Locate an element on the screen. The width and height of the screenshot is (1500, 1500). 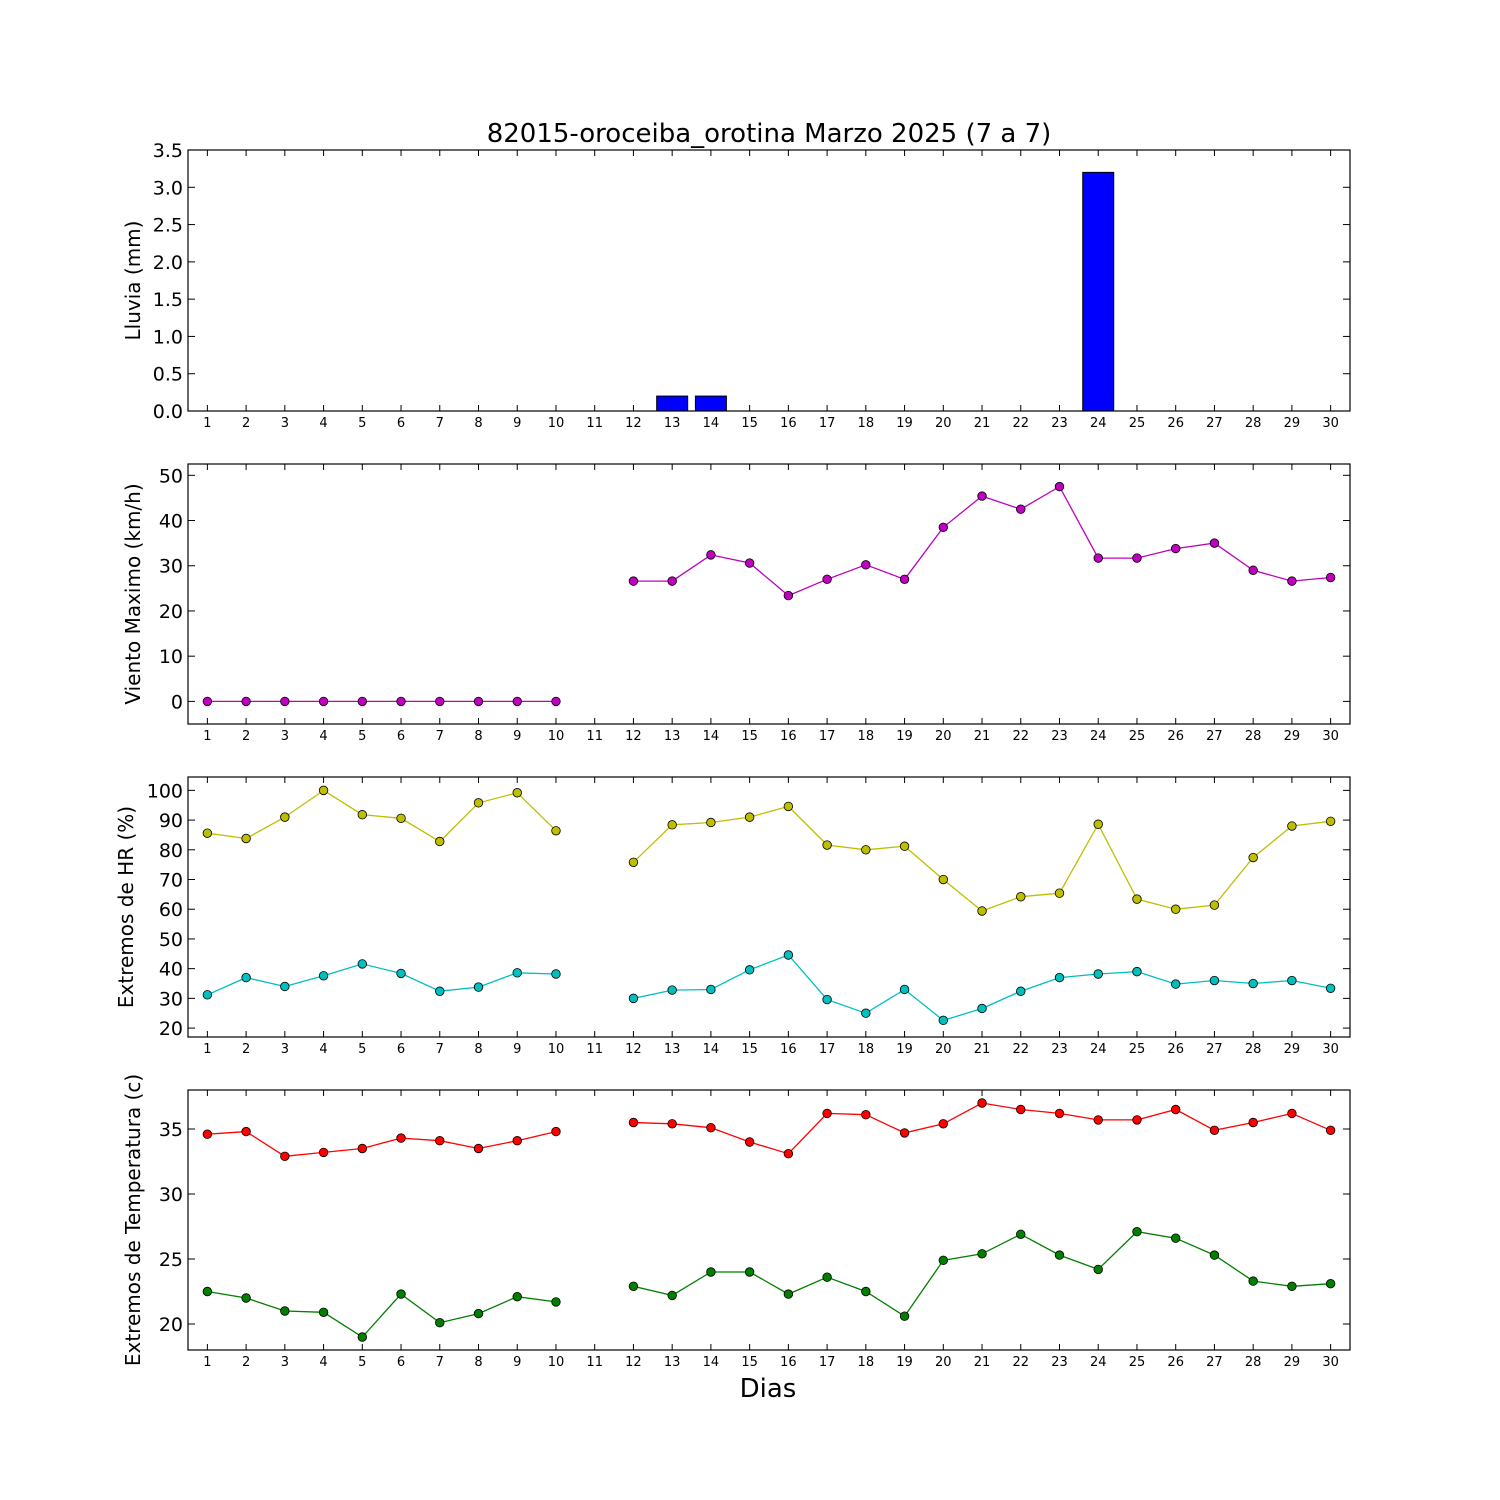
x-tick-label: 9 is located at coordinates (517, 423).